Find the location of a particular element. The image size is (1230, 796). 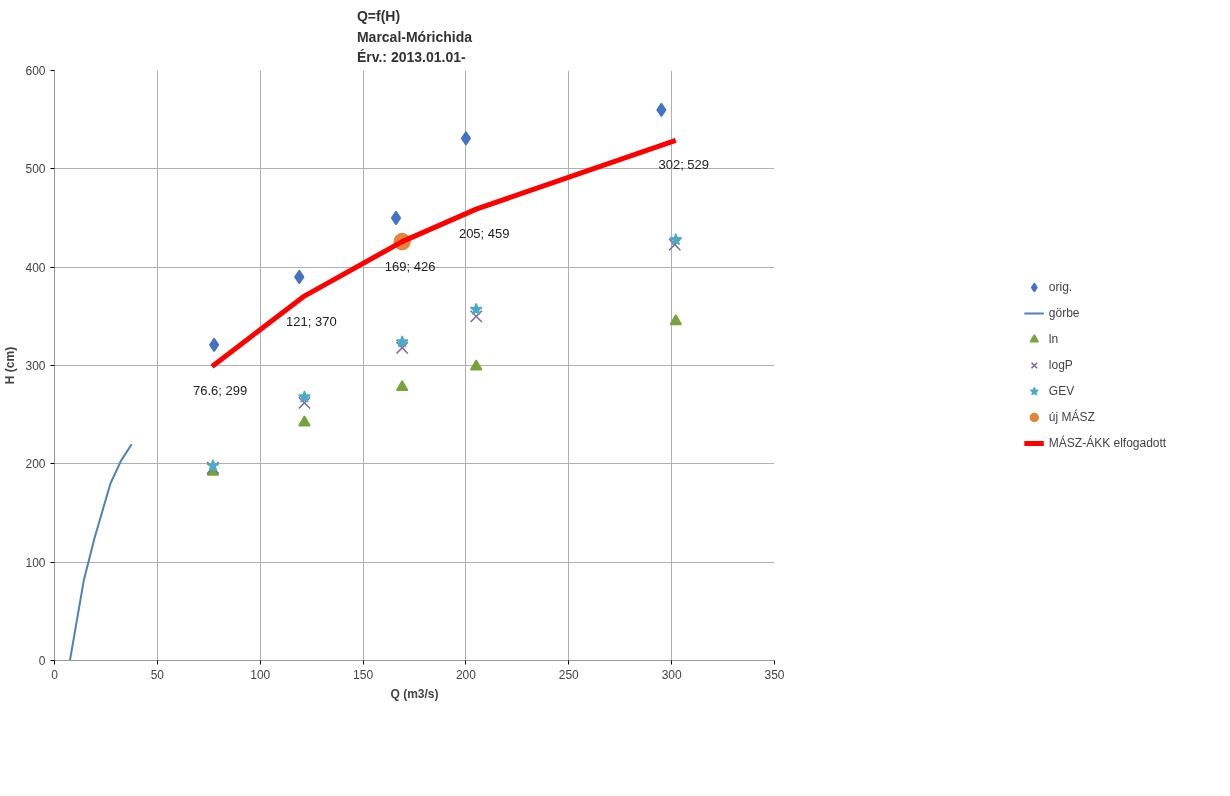

legend-label: ln is located at coordinates (1054, 339).